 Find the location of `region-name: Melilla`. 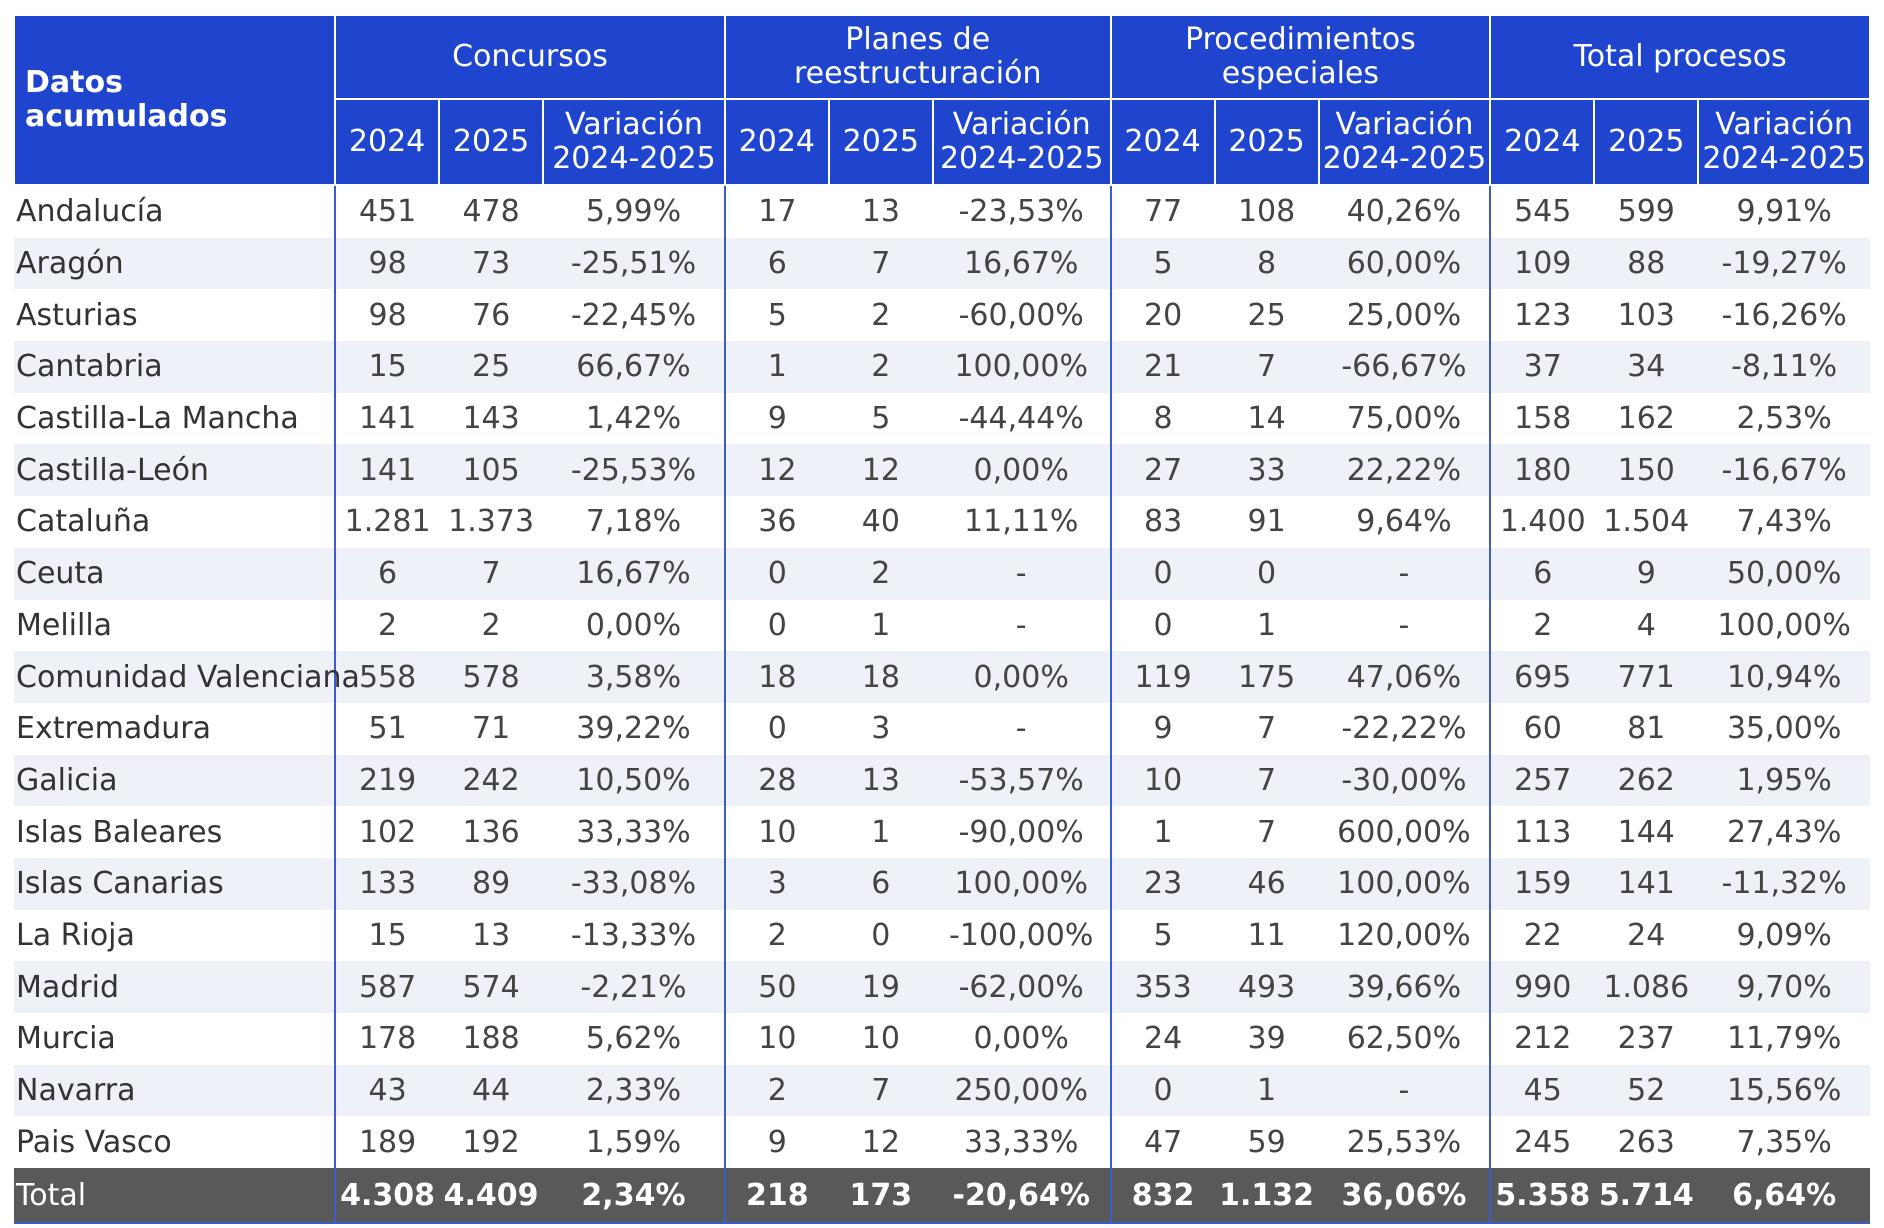

region-name: Melilla is located at coordinates (175, 625).